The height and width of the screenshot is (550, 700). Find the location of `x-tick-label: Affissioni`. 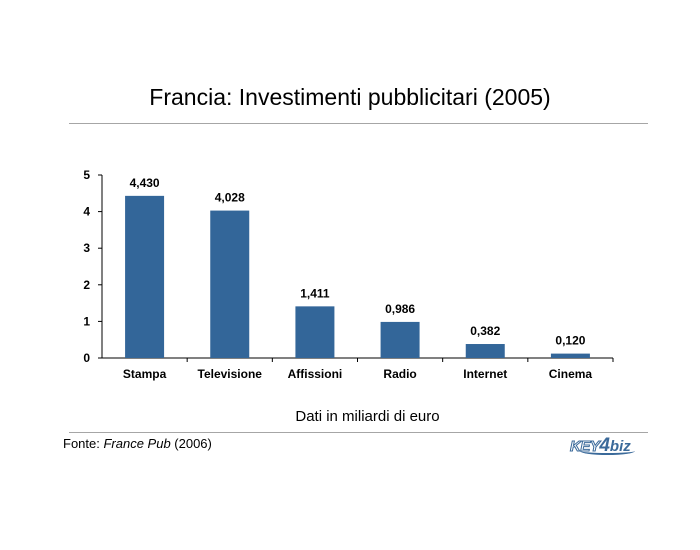

x-tick-label: Affissioni is located at coordinates (315, 374).